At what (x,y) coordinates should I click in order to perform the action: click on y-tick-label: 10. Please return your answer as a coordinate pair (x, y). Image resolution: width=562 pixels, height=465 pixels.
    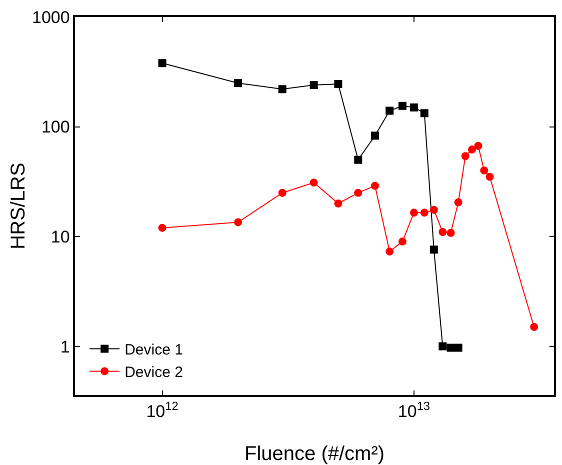
    Looking at the image, I should click on (60, 236).